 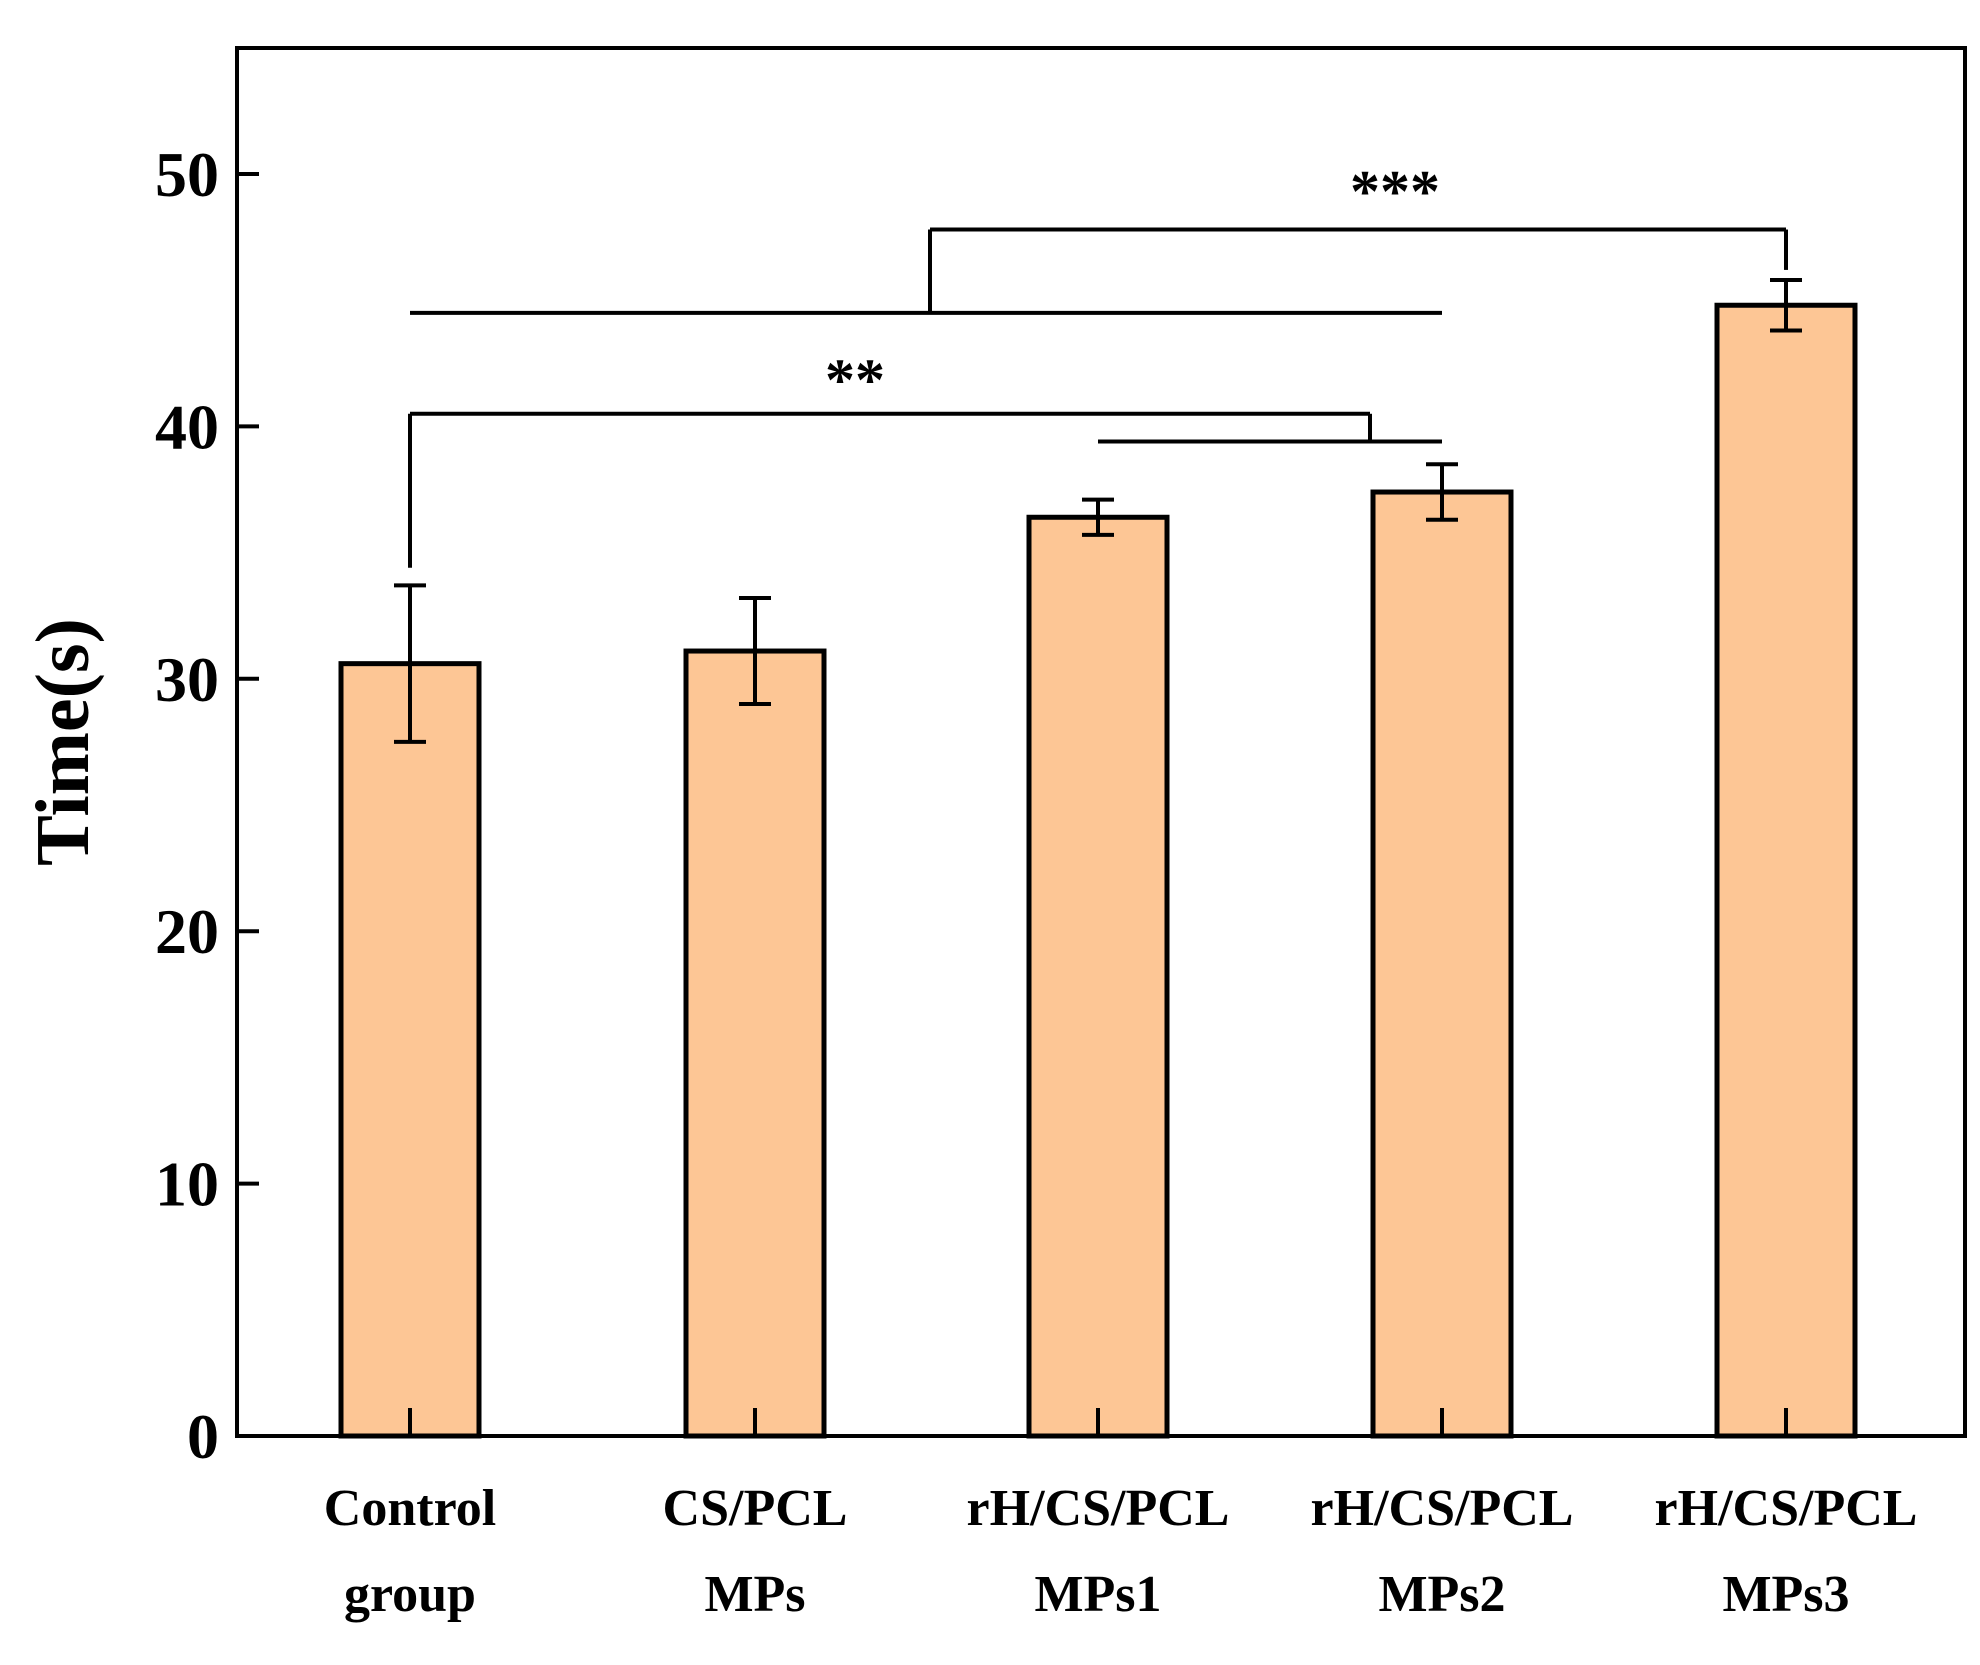 What do you see at coordinates (207, 805) in the screenshot?
I see `y-axis: 0 10 20 30 40 50` at bounding box center [207, 805].